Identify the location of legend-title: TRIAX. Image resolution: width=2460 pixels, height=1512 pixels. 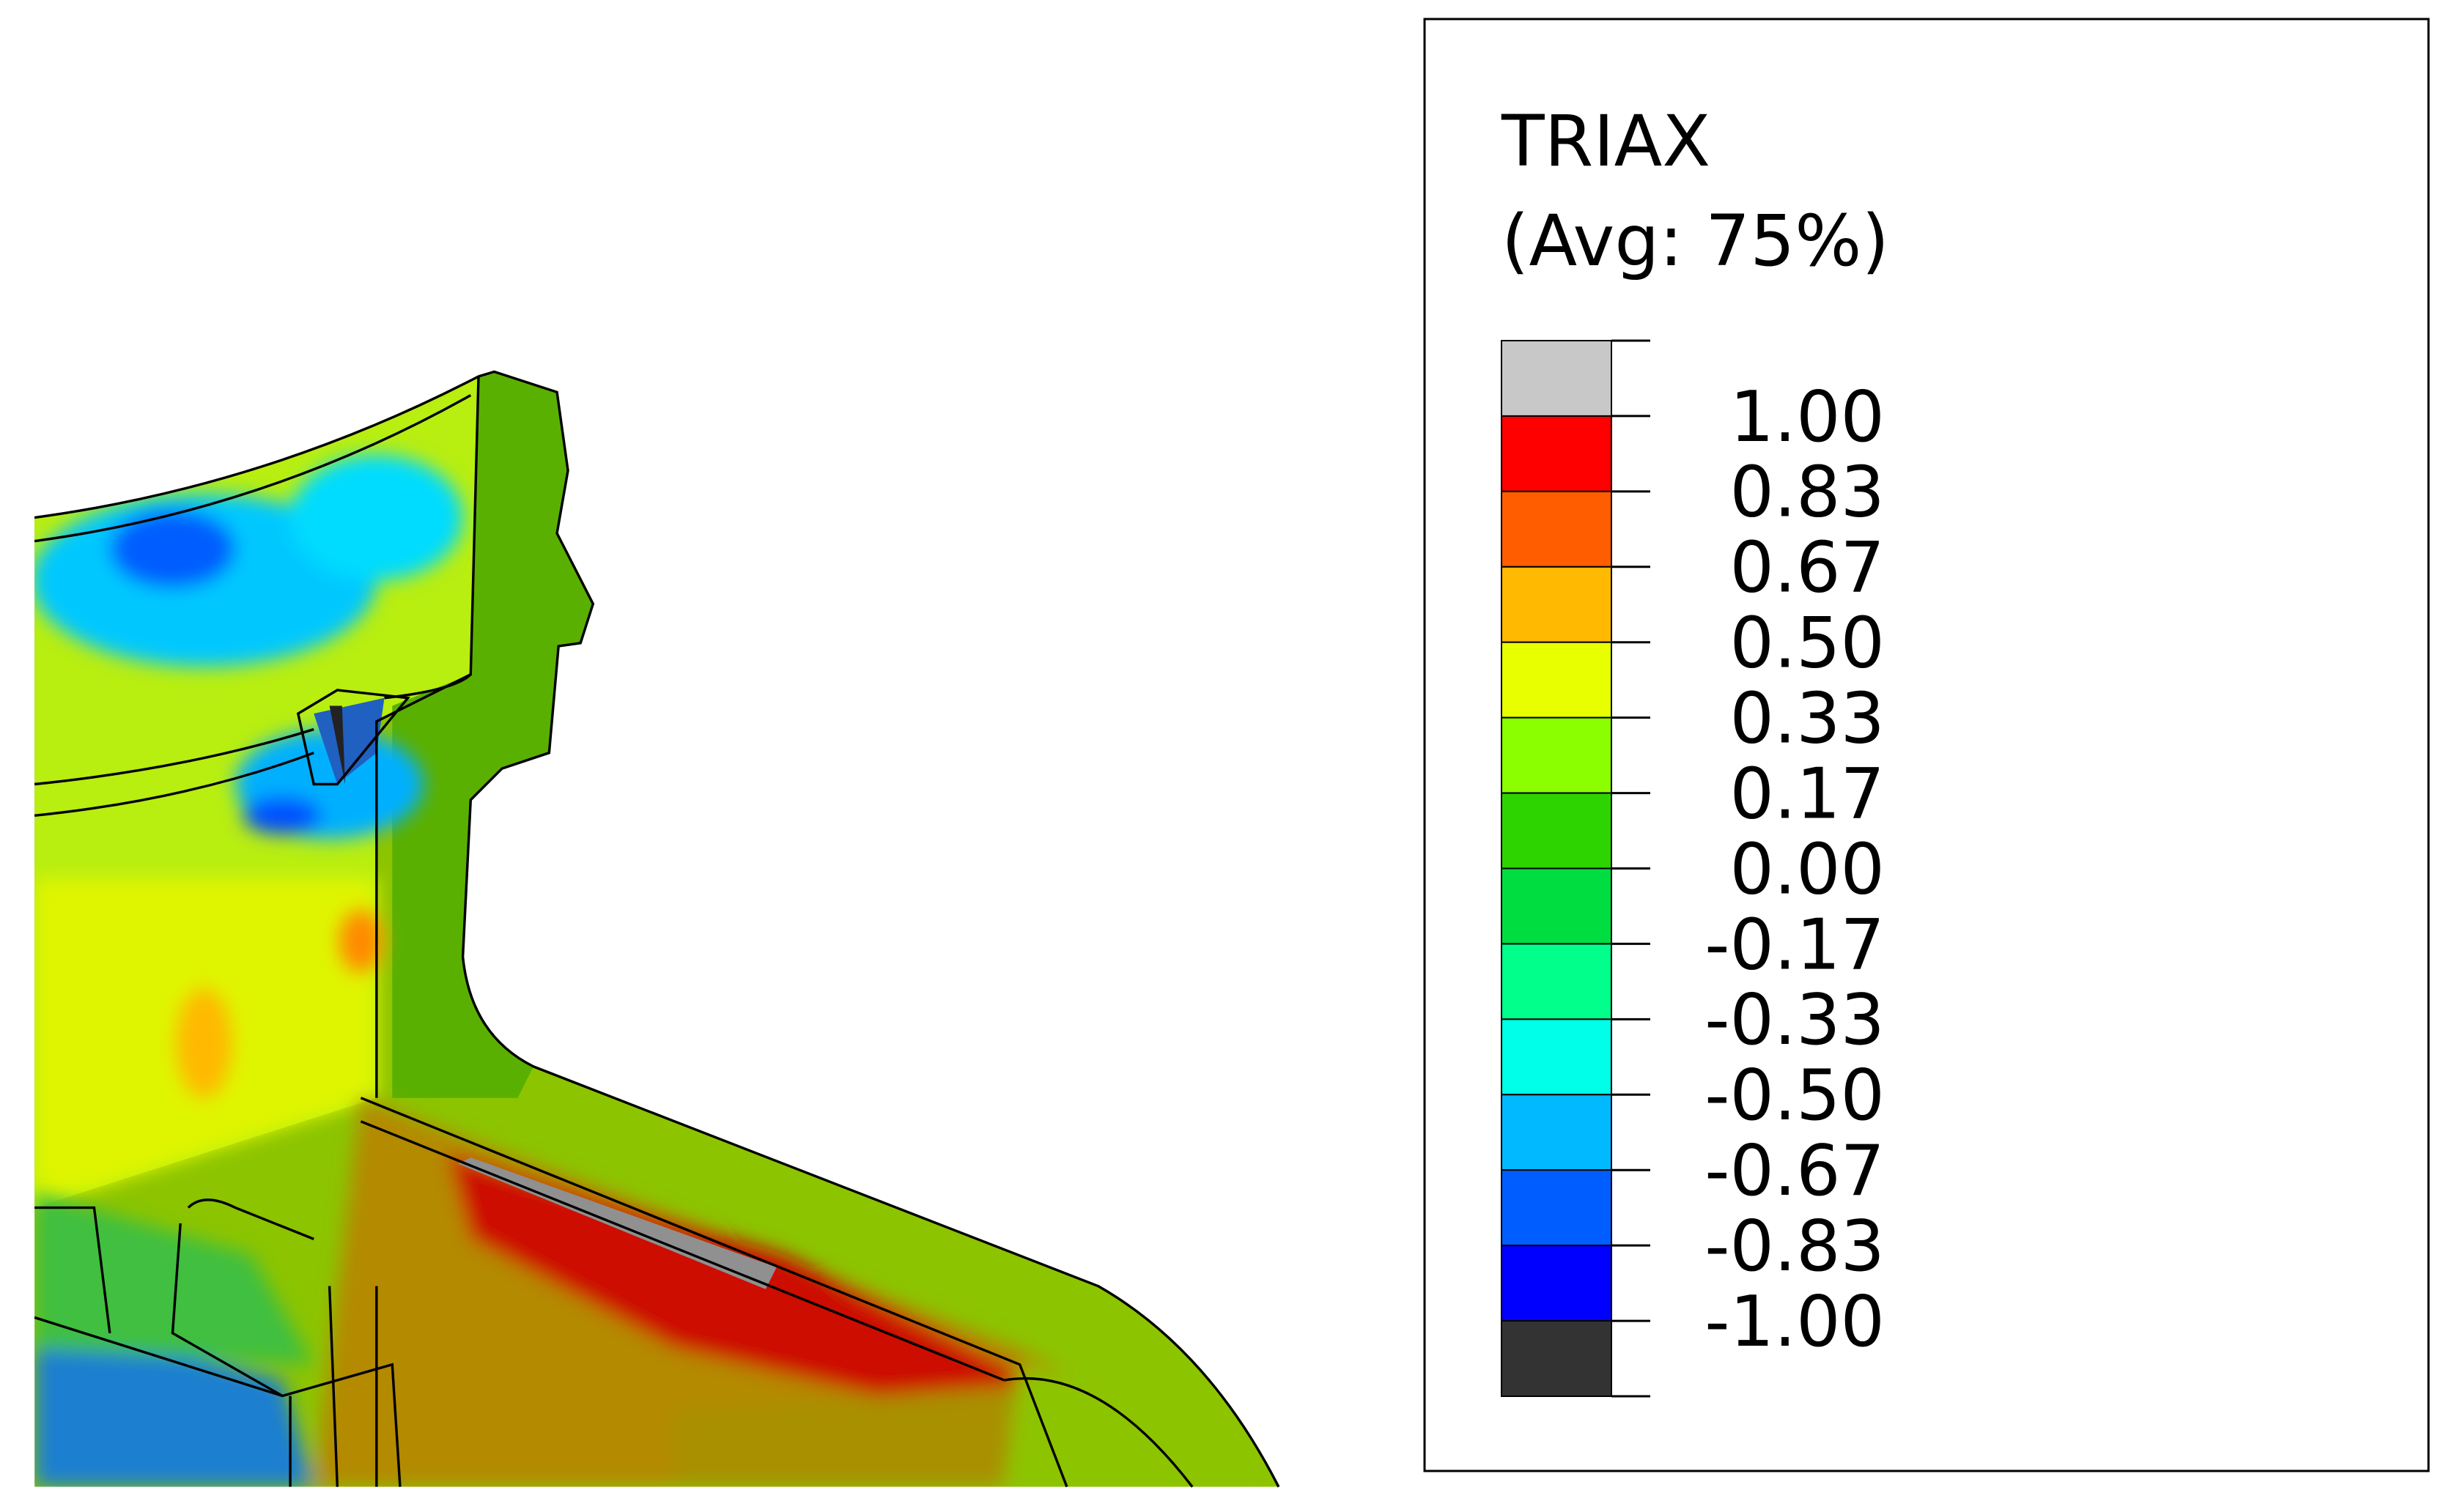
(1605, 141).